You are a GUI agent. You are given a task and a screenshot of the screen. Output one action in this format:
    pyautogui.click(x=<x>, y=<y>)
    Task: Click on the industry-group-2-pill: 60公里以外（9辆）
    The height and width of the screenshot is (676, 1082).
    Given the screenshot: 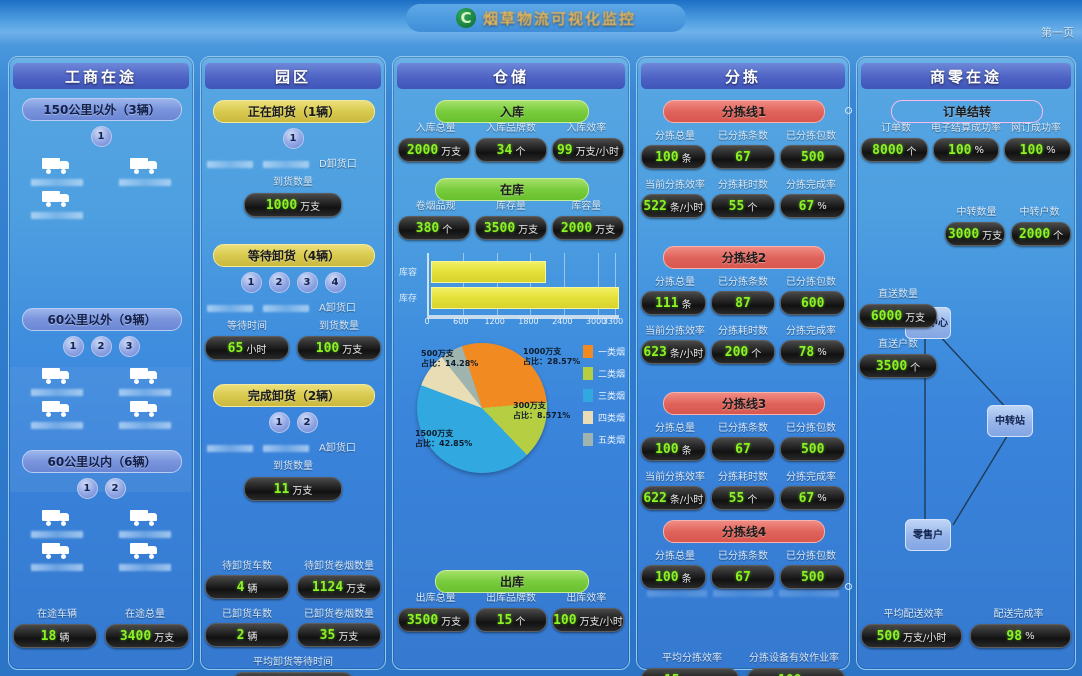 What is the action you would take?
    pyautogui.click(x=102, y=319)
    